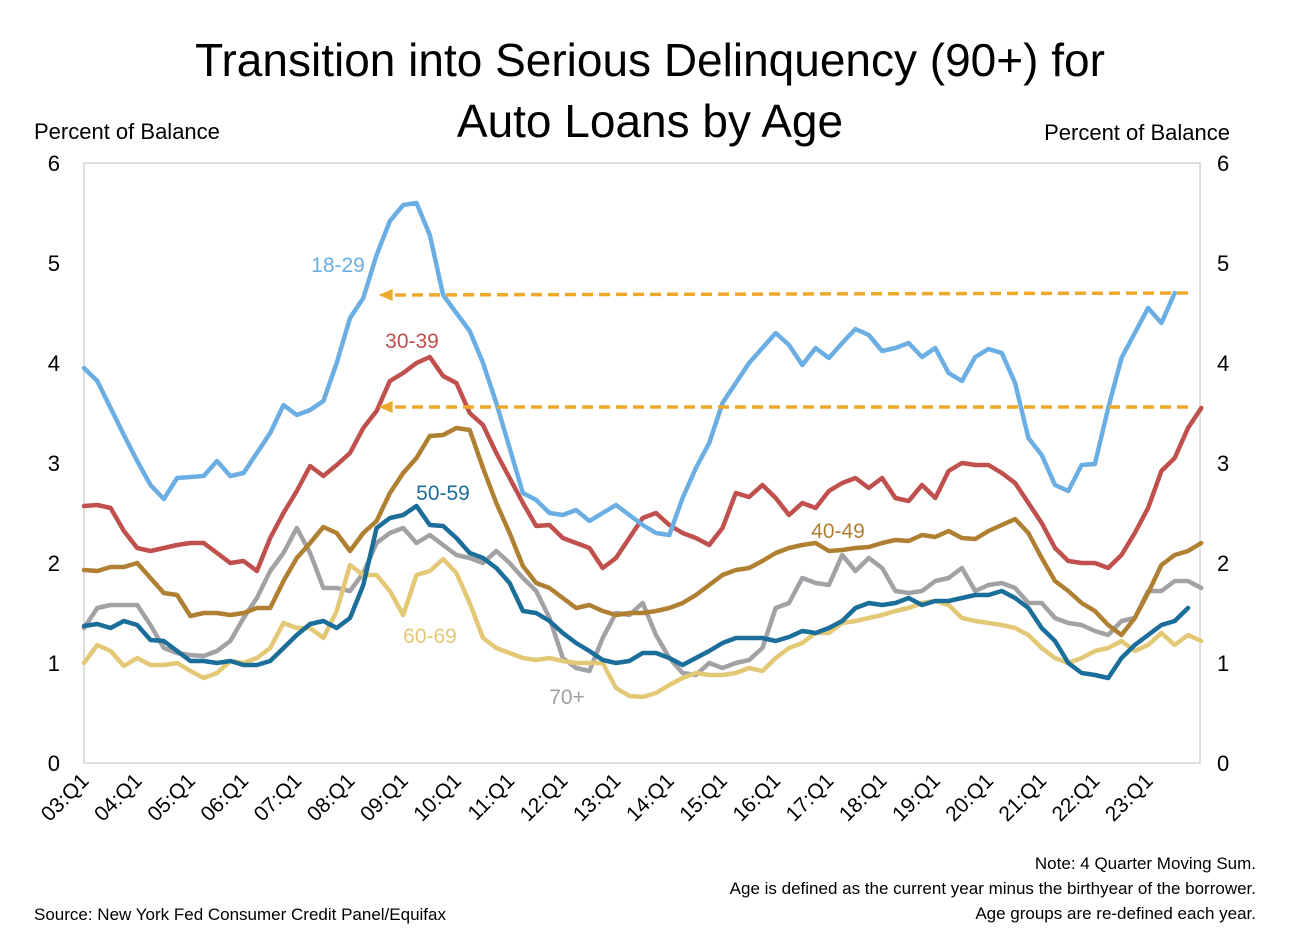  I want to click on chart-title-line-2: Auto Loans by Age, so click(650, 121).